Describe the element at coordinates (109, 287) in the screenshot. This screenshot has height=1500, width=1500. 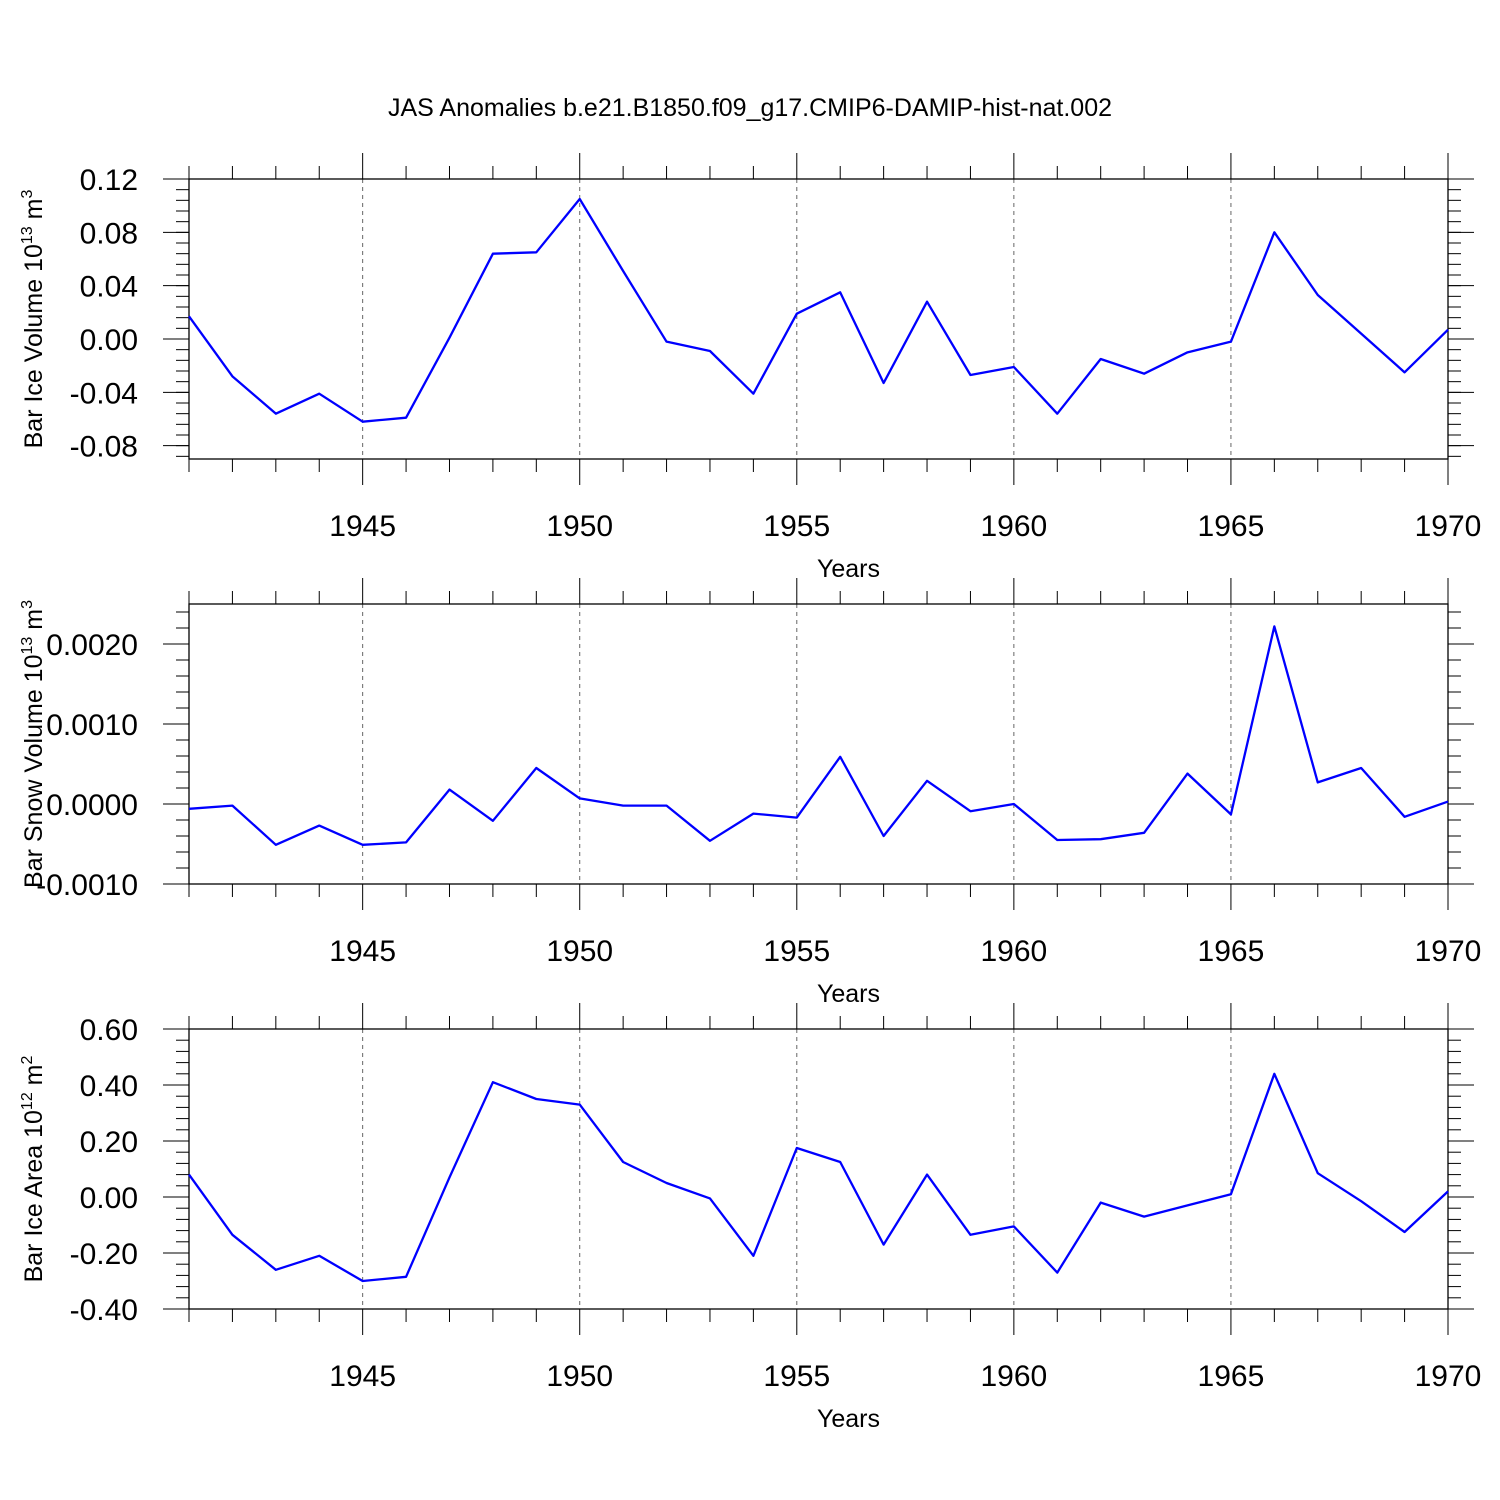
I see `y-tick-label: 0.04` at that location.